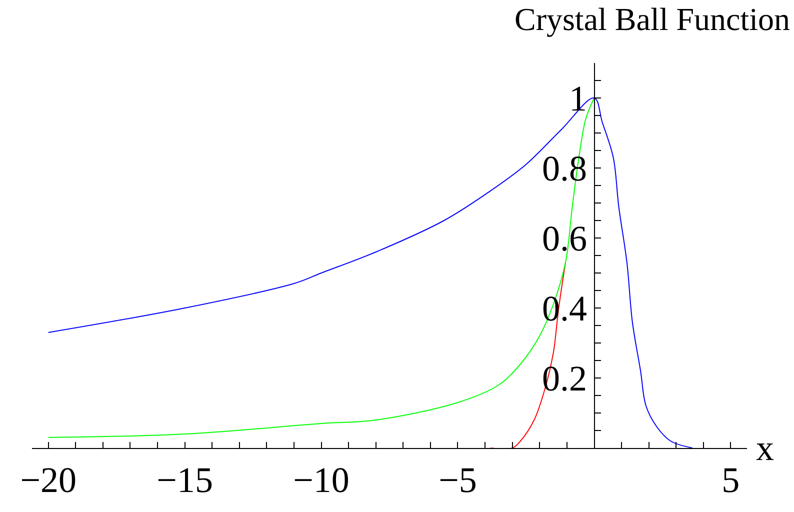 The width and height of the screenshot is (794, 512). Describe the element at coordinates (577, 98) in the screenshot. I see `y-tick-label: 1` at that location.